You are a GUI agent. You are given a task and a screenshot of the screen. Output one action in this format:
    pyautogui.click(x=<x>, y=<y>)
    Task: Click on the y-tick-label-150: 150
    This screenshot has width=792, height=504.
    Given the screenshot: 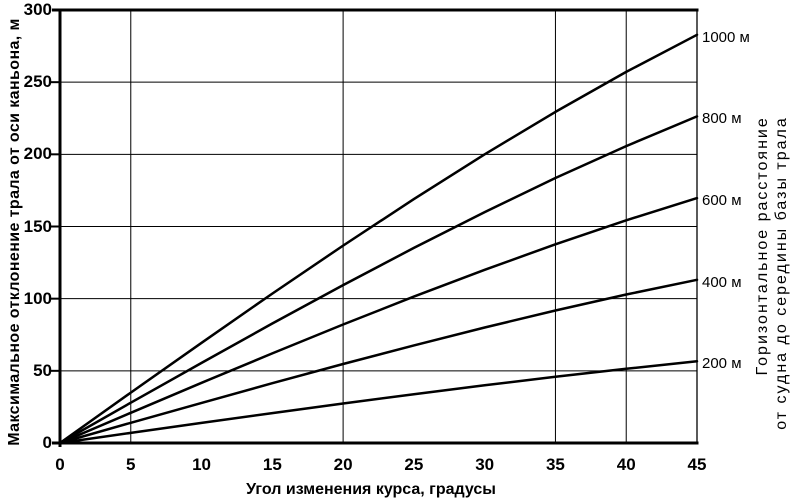 What is the action you would take?
    pyautogui.click(x=37, y=226)
    